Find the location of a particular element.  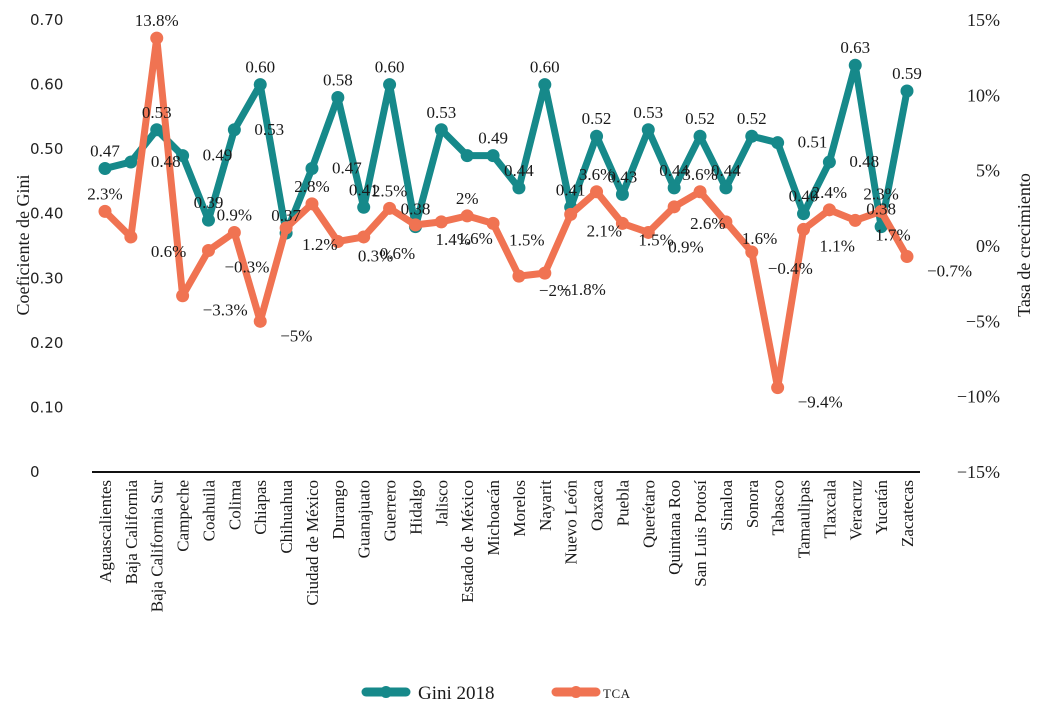

right-tick-label: −5% is located at coordinates (983, 321).